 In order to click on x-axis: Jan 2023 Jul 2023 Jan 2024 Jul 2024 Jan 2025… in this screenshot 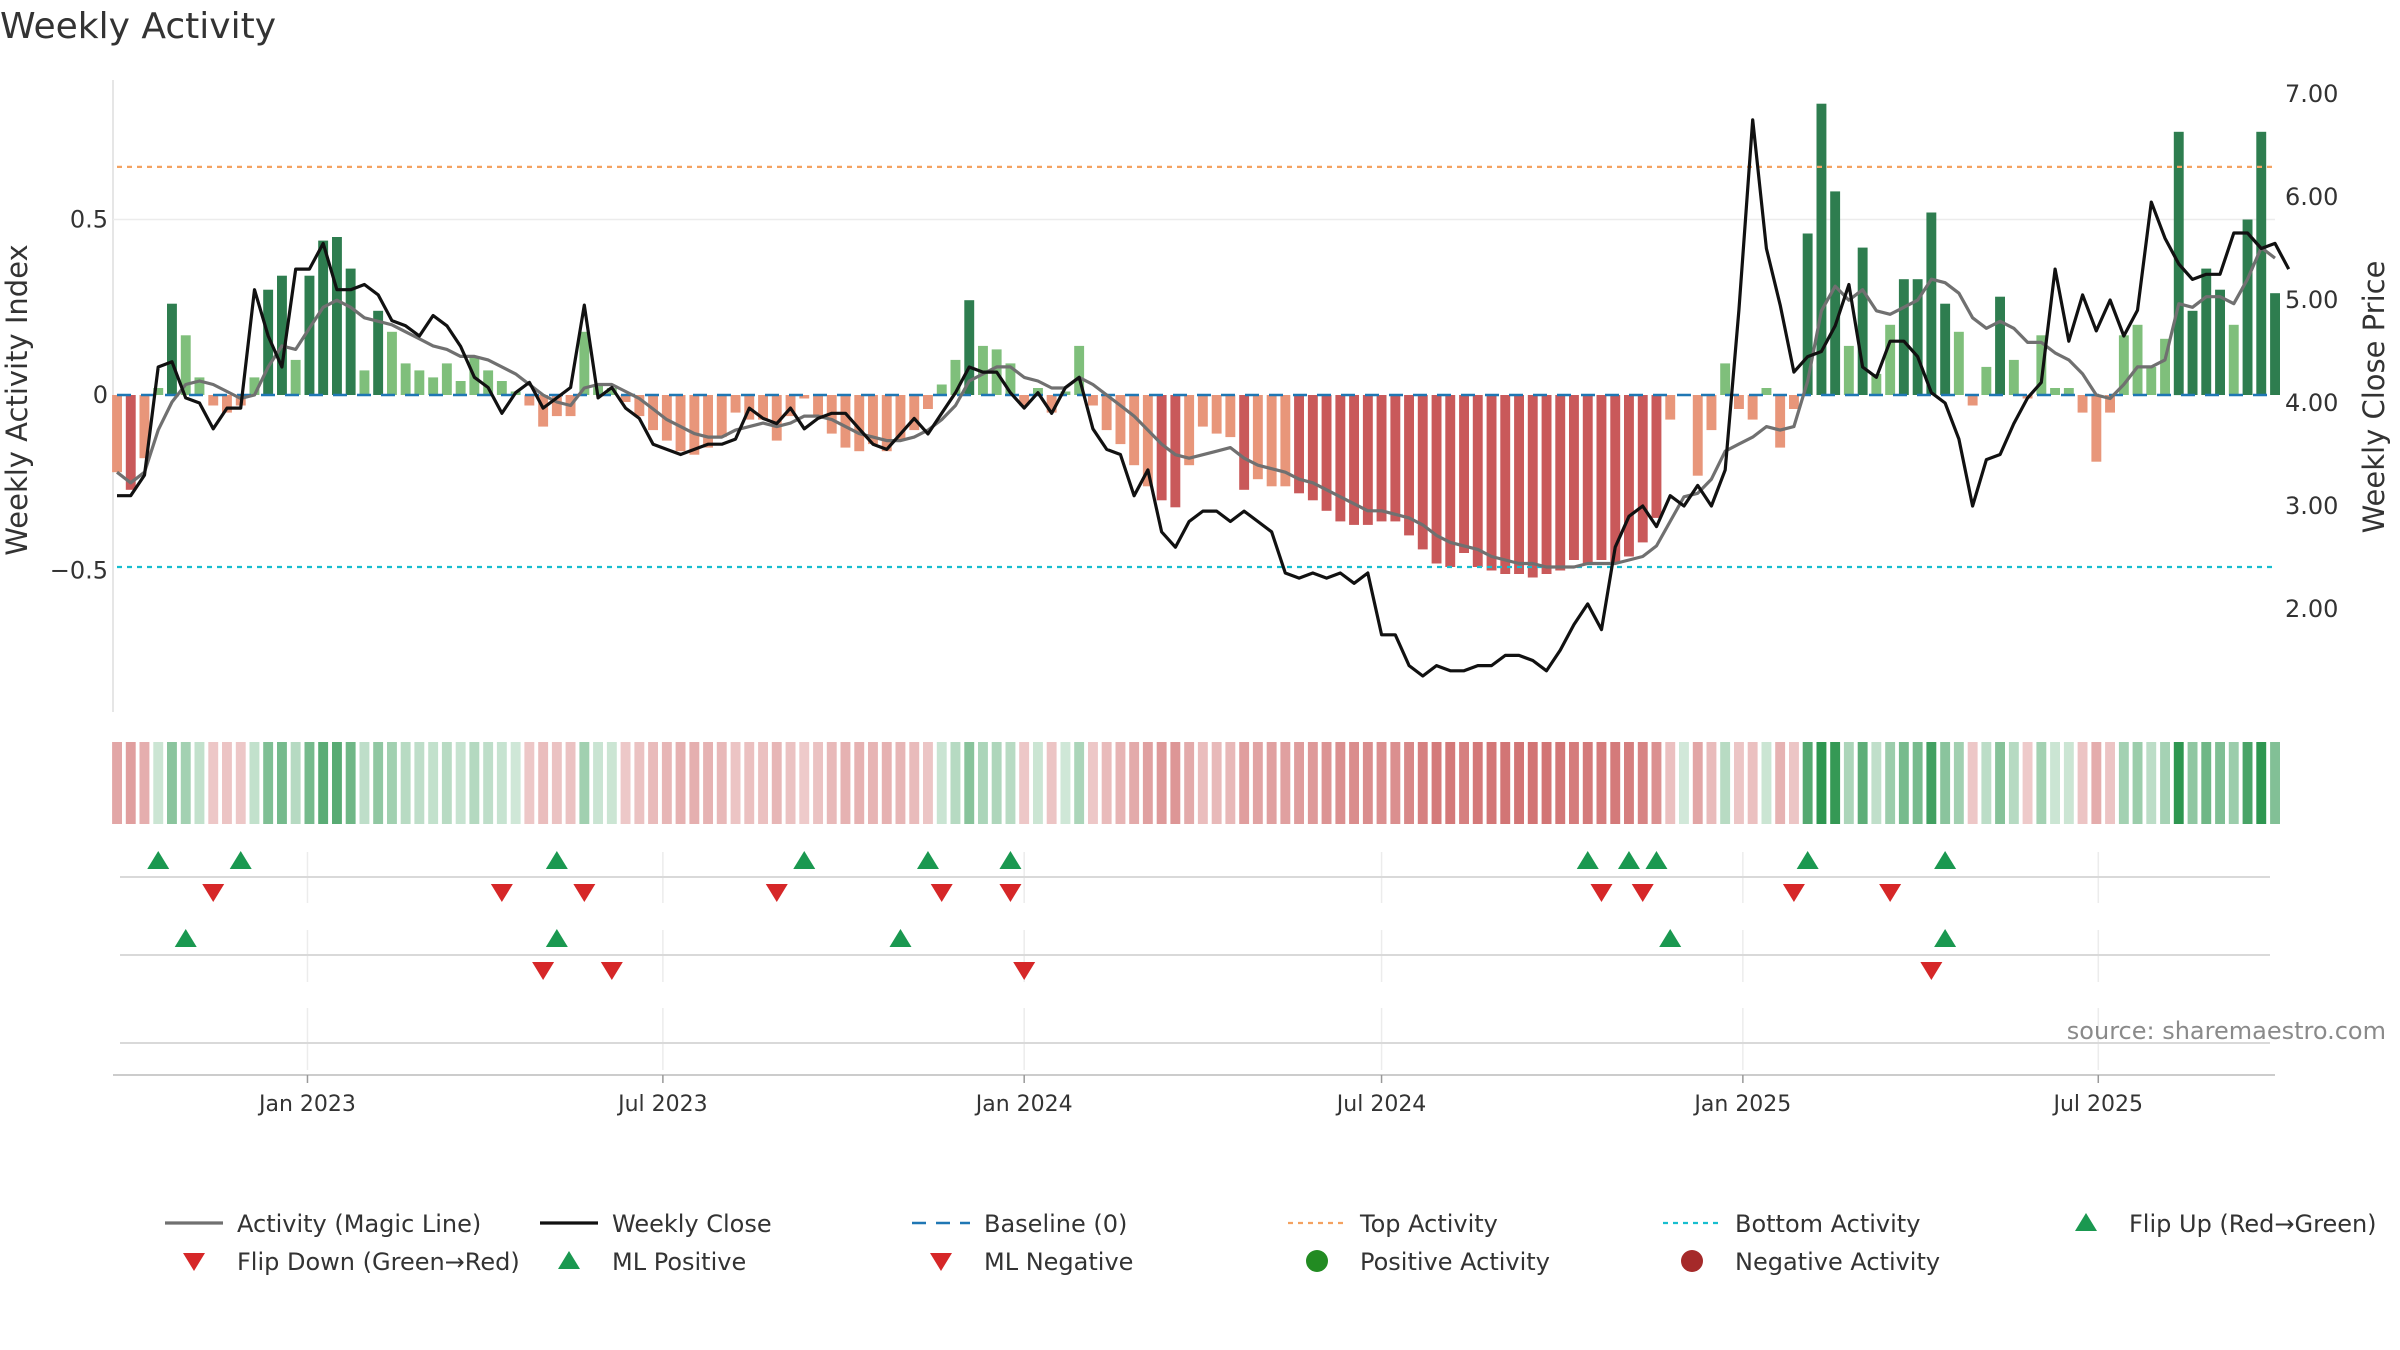, I will do `click(1194, 1095)`.